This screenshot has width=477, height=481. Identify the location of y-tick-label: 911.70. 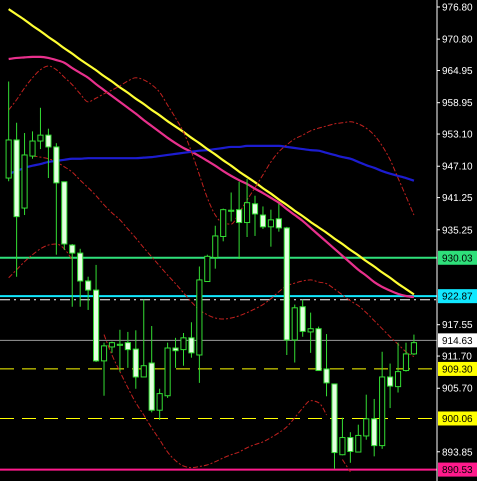
(457, 357).